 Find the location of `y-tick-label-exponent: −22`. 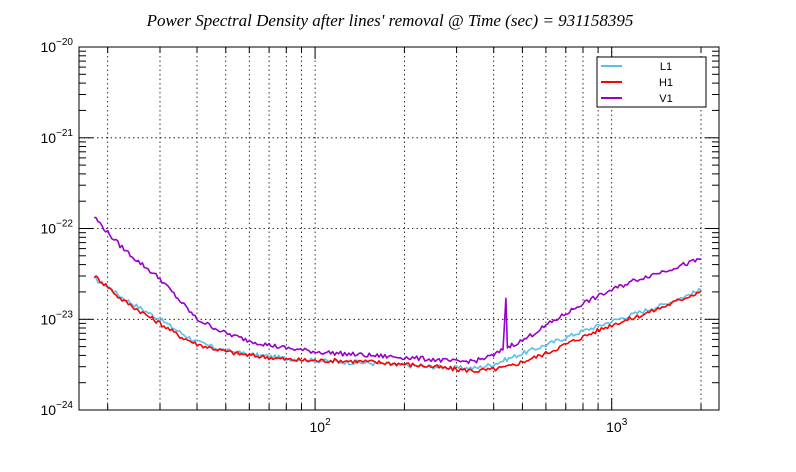

y-tick-label-exponent: −22 is located at coordinates (64, 224).